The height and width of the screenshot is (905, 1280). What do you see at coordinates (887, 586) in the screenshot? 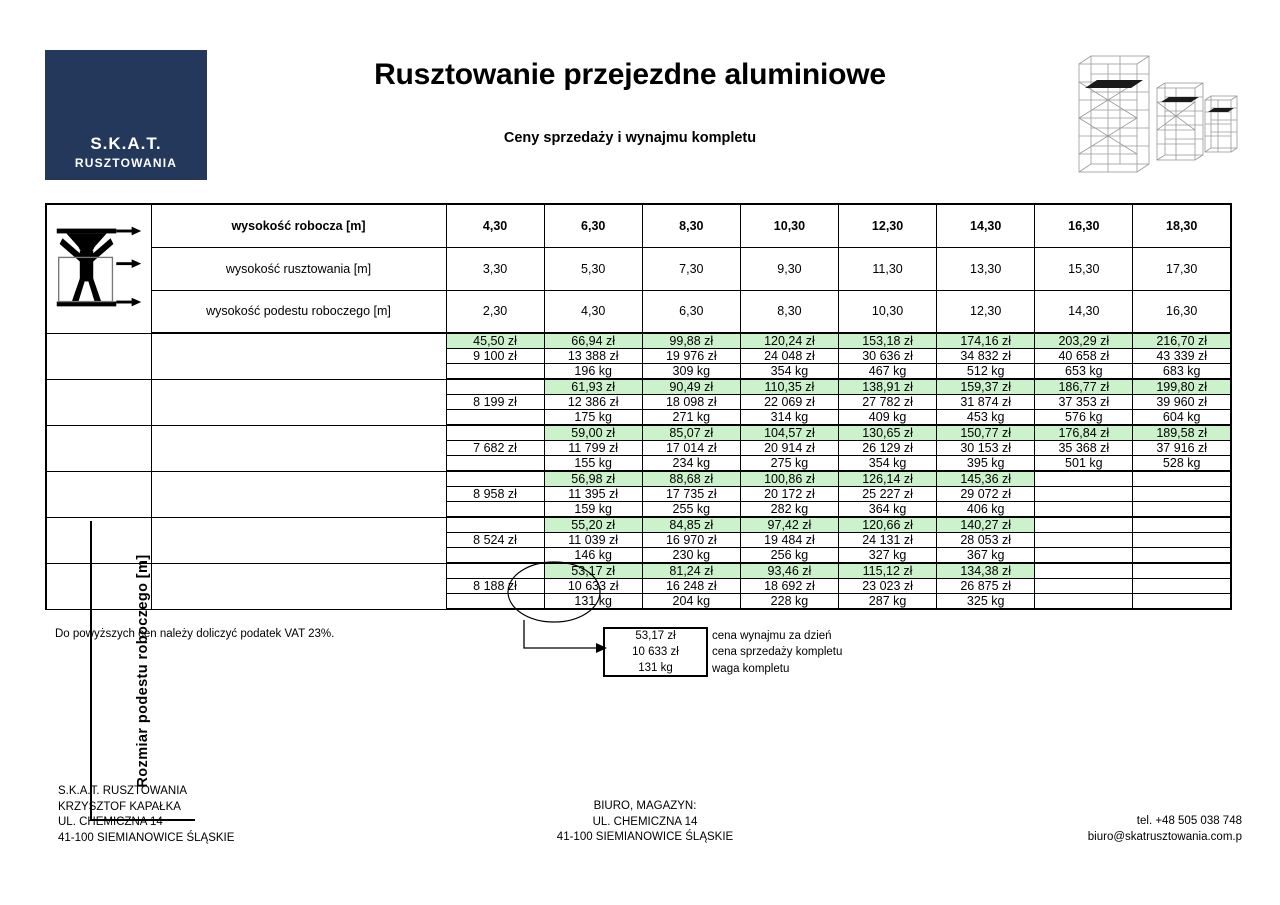
I see `cell-sale-r5-c4: 23 023 zł` at bounding box center [887, 586].